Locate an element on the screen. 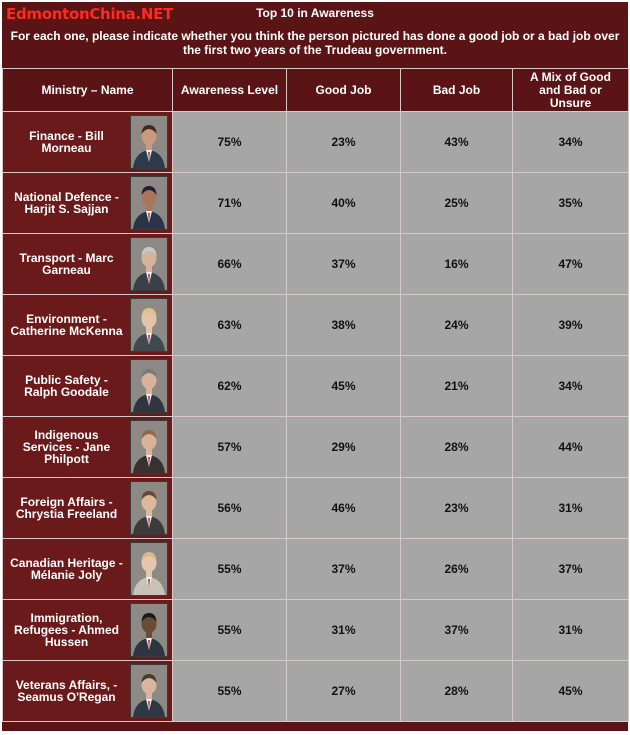  table-row: Finance - Bill Morneau 75% 23% 43% 34% is located at coordinates (315, 142).